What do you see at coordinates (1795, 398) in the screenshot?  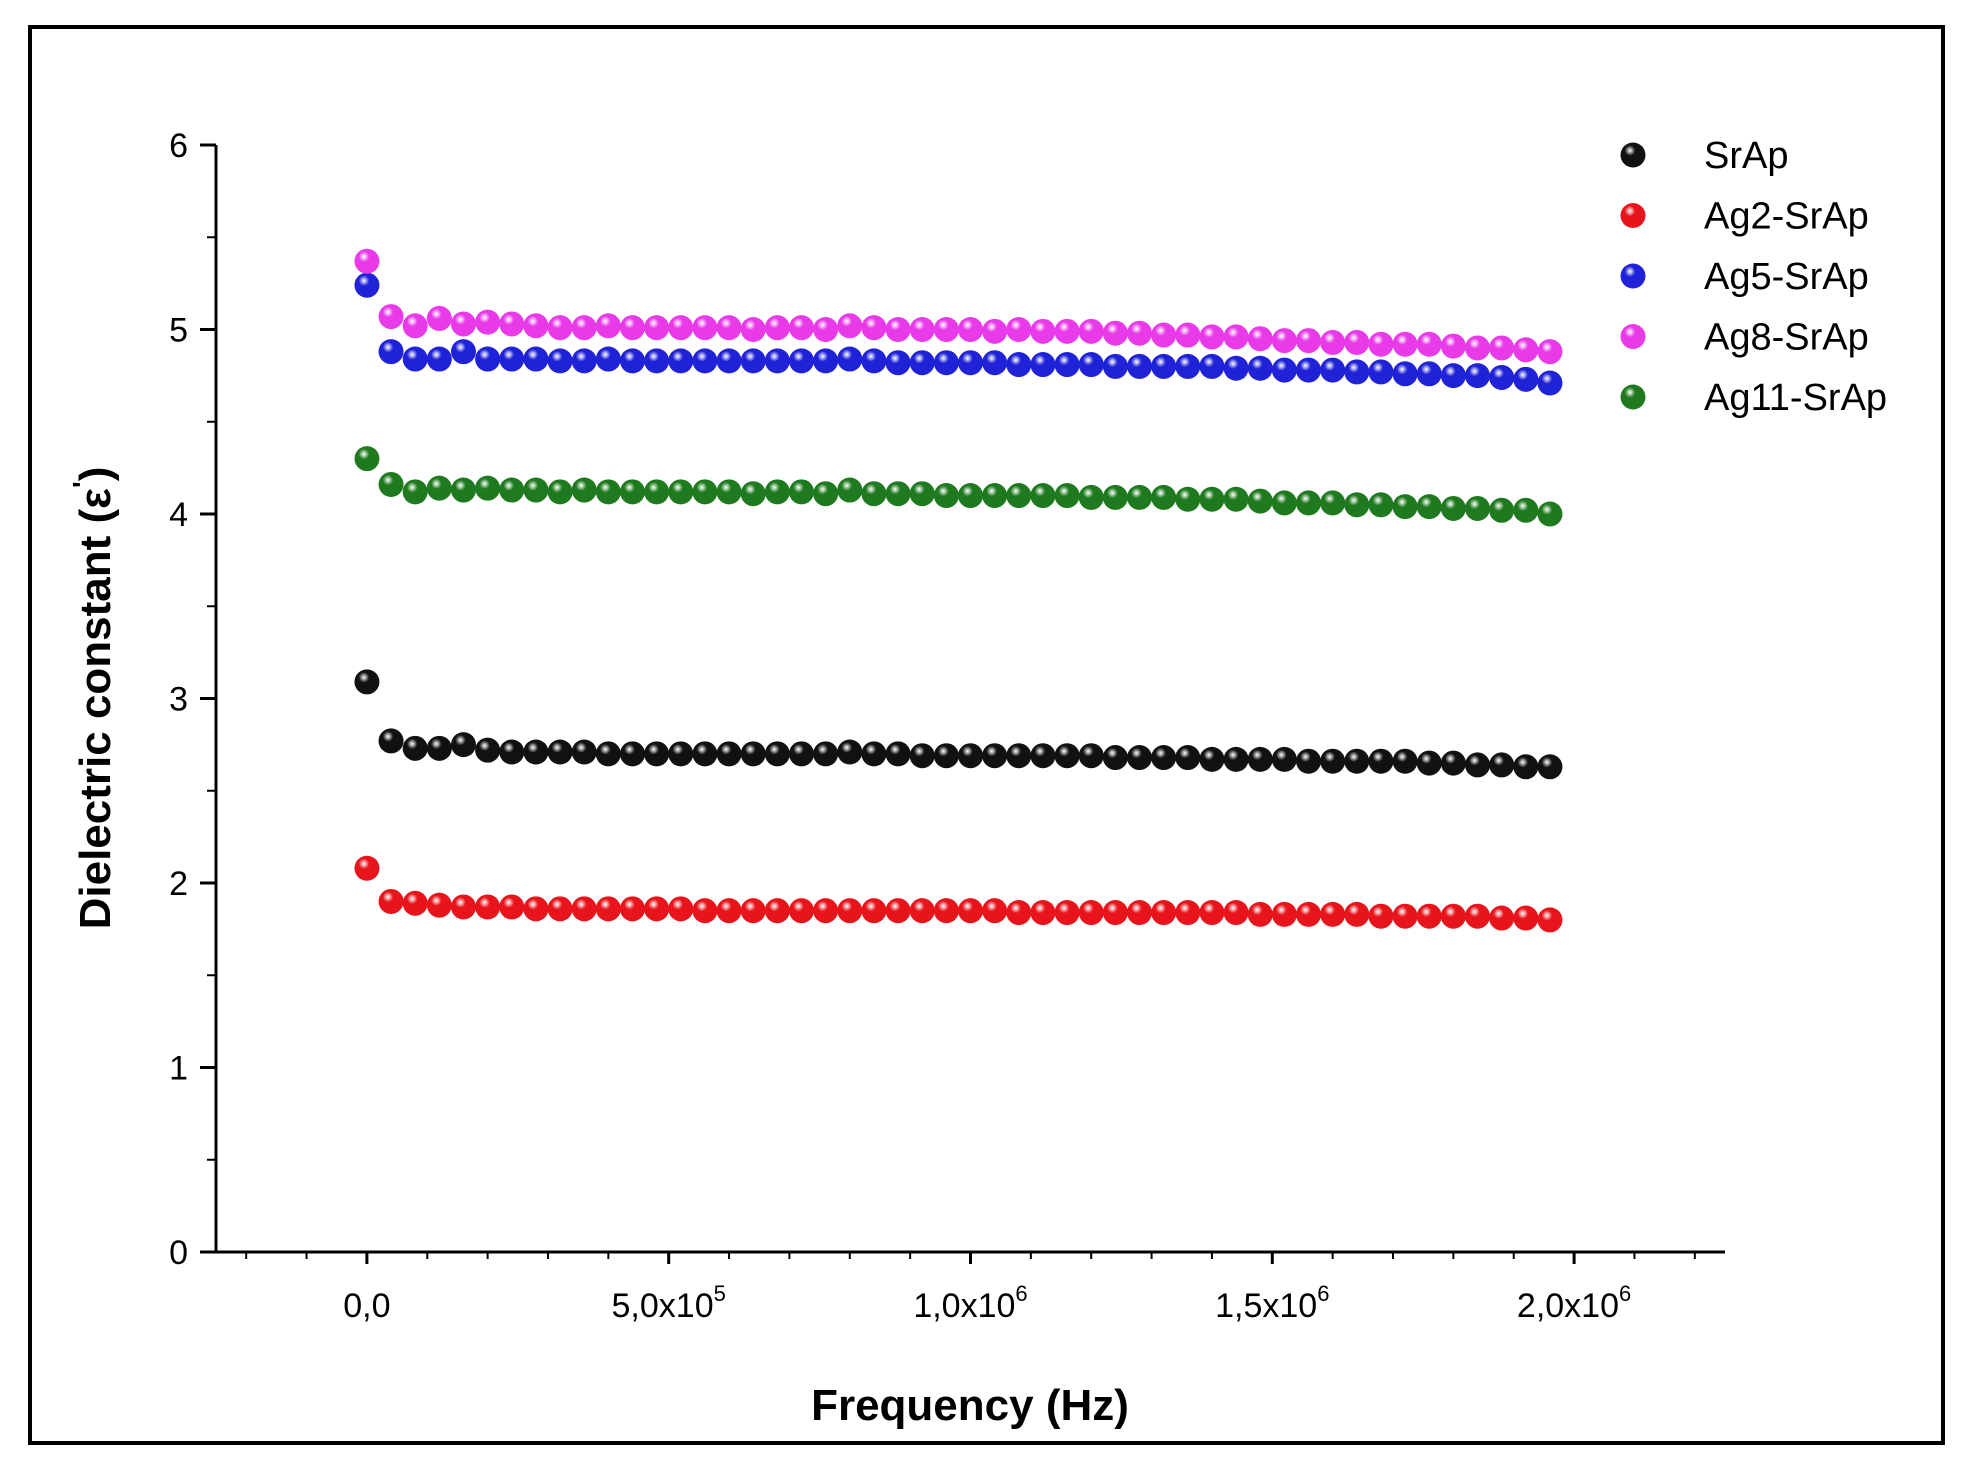 I see `legend-label: Ag11-SrAp` at bounding box center [1795, 398].